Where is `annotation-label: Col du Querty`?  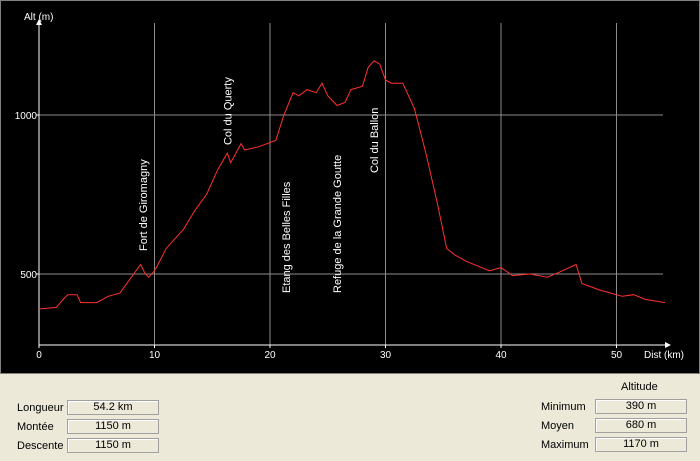 annotation-label: Col du Querty is located at coordinates (228, 111).